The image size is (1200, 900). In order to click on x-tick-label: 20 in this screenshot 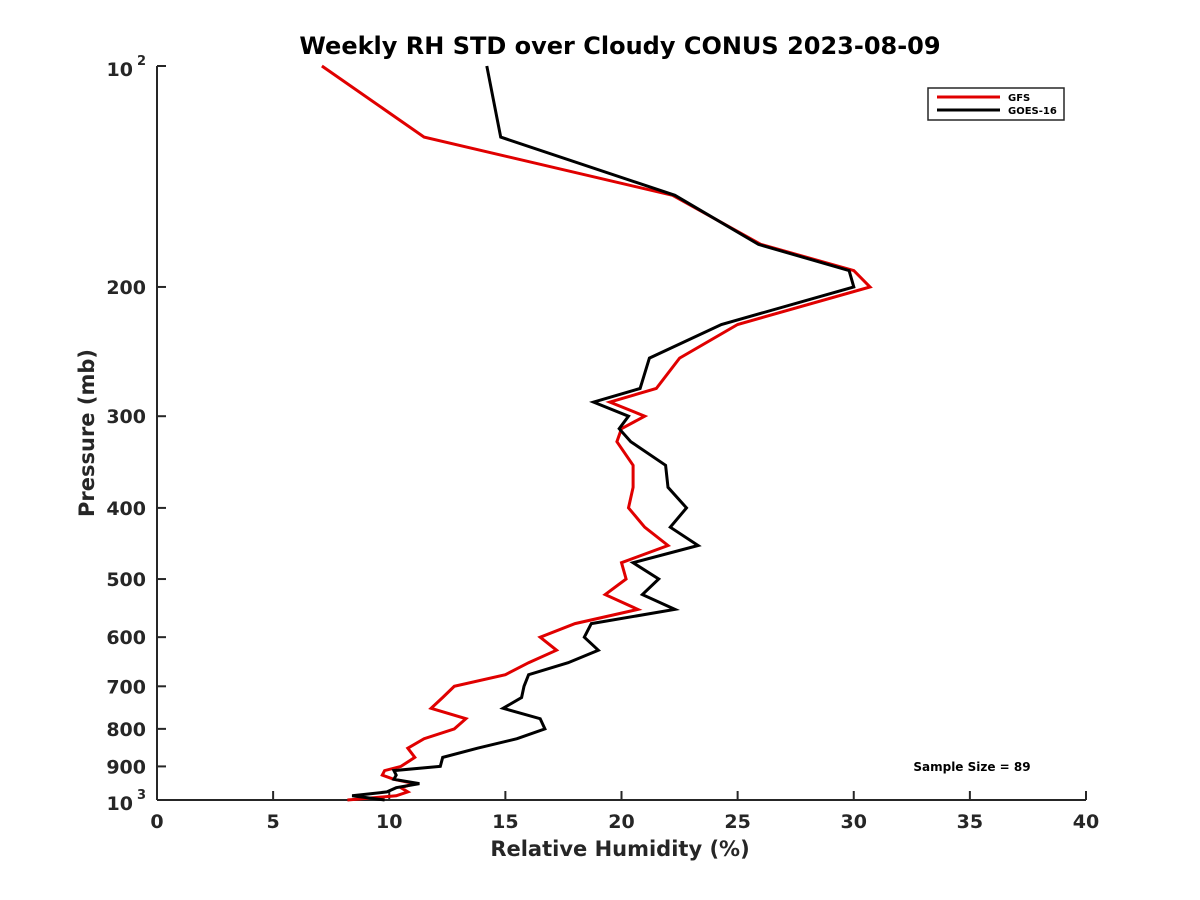, I will do `click(621, 822)`.